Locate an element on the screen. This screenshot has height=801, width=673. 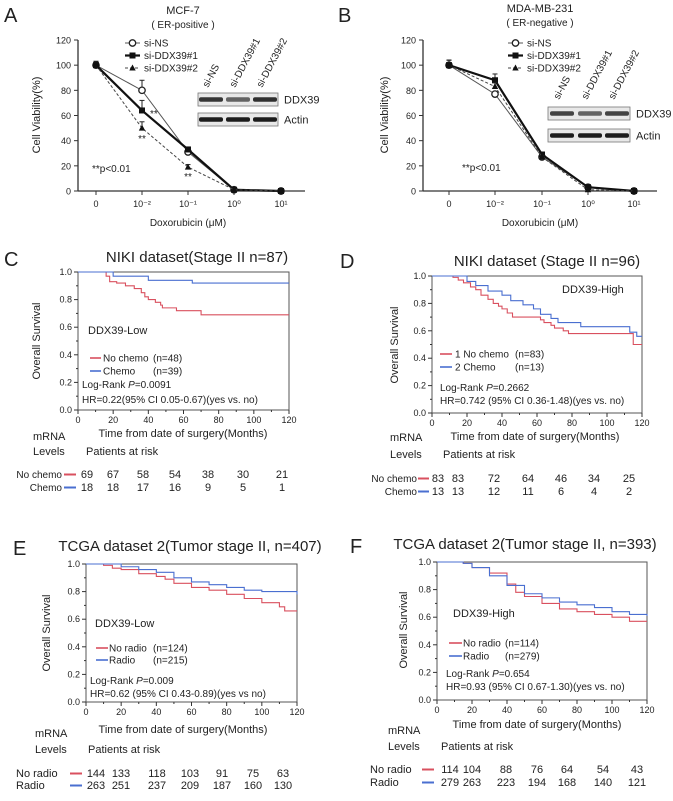
risk-count: 34 is located at coordinates (594, 479).